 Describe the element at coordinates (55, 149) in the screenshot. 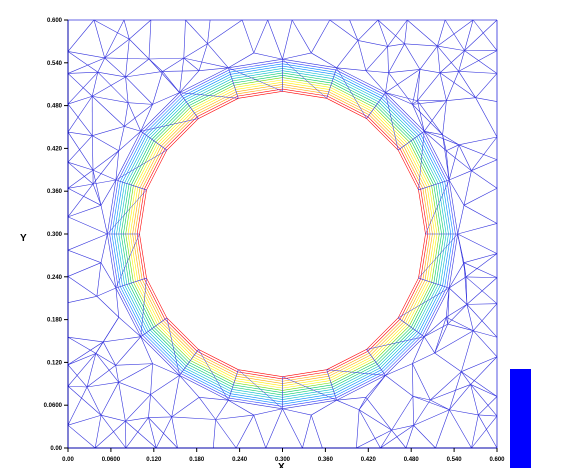

I see `y-tick-label: 0.420` at that location.